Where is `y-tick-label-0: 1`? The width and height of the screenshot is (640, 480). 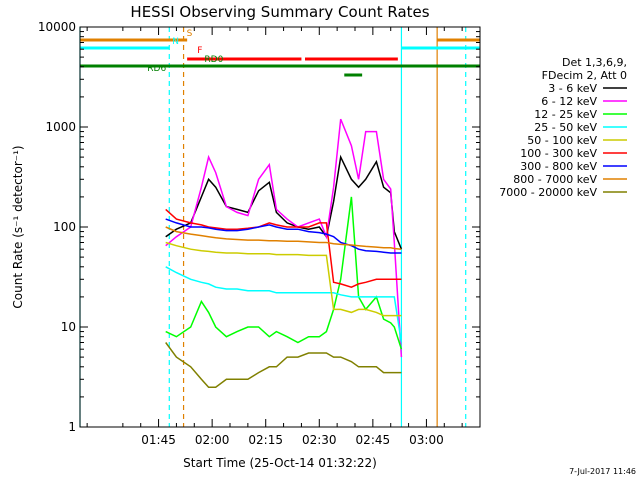
y-tick-label-0: 1 is located at coordinates (72, 427).